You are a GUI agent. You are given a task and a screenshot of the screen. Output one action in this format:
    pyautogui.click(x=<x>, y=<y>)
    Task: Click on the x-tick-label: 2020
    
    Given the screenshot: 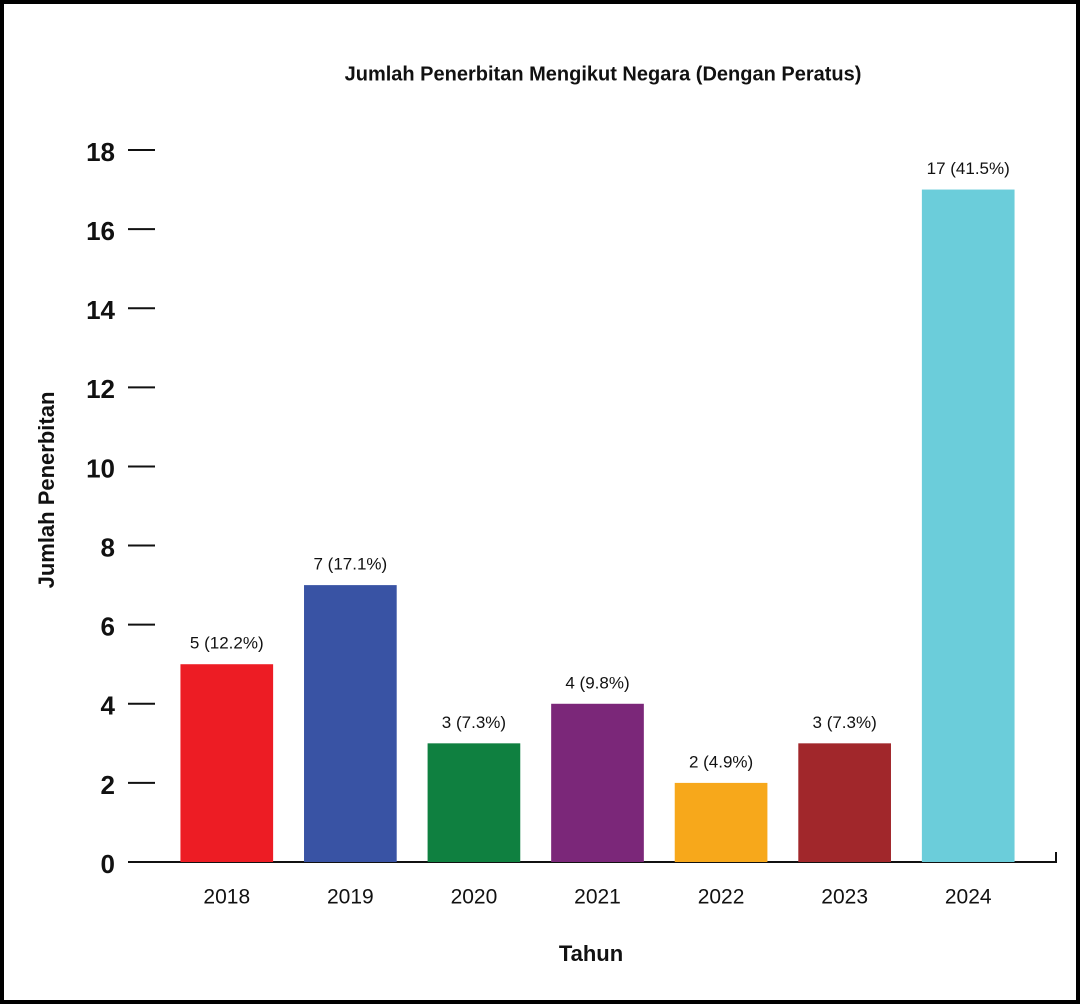 What is the action you would take?
    pyautogui.click(x=474, y=897)
    